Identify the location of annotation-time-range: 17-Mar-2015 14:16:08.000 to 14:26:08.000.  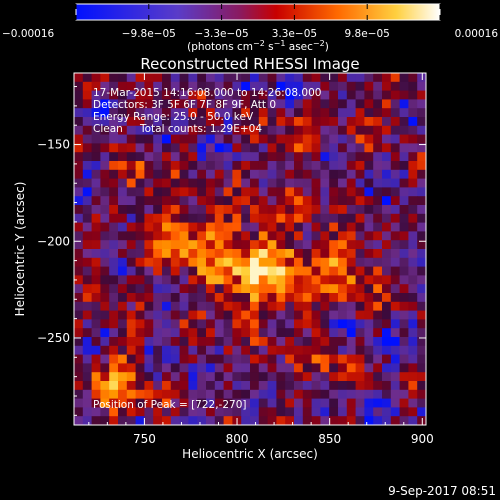
(207, 93).